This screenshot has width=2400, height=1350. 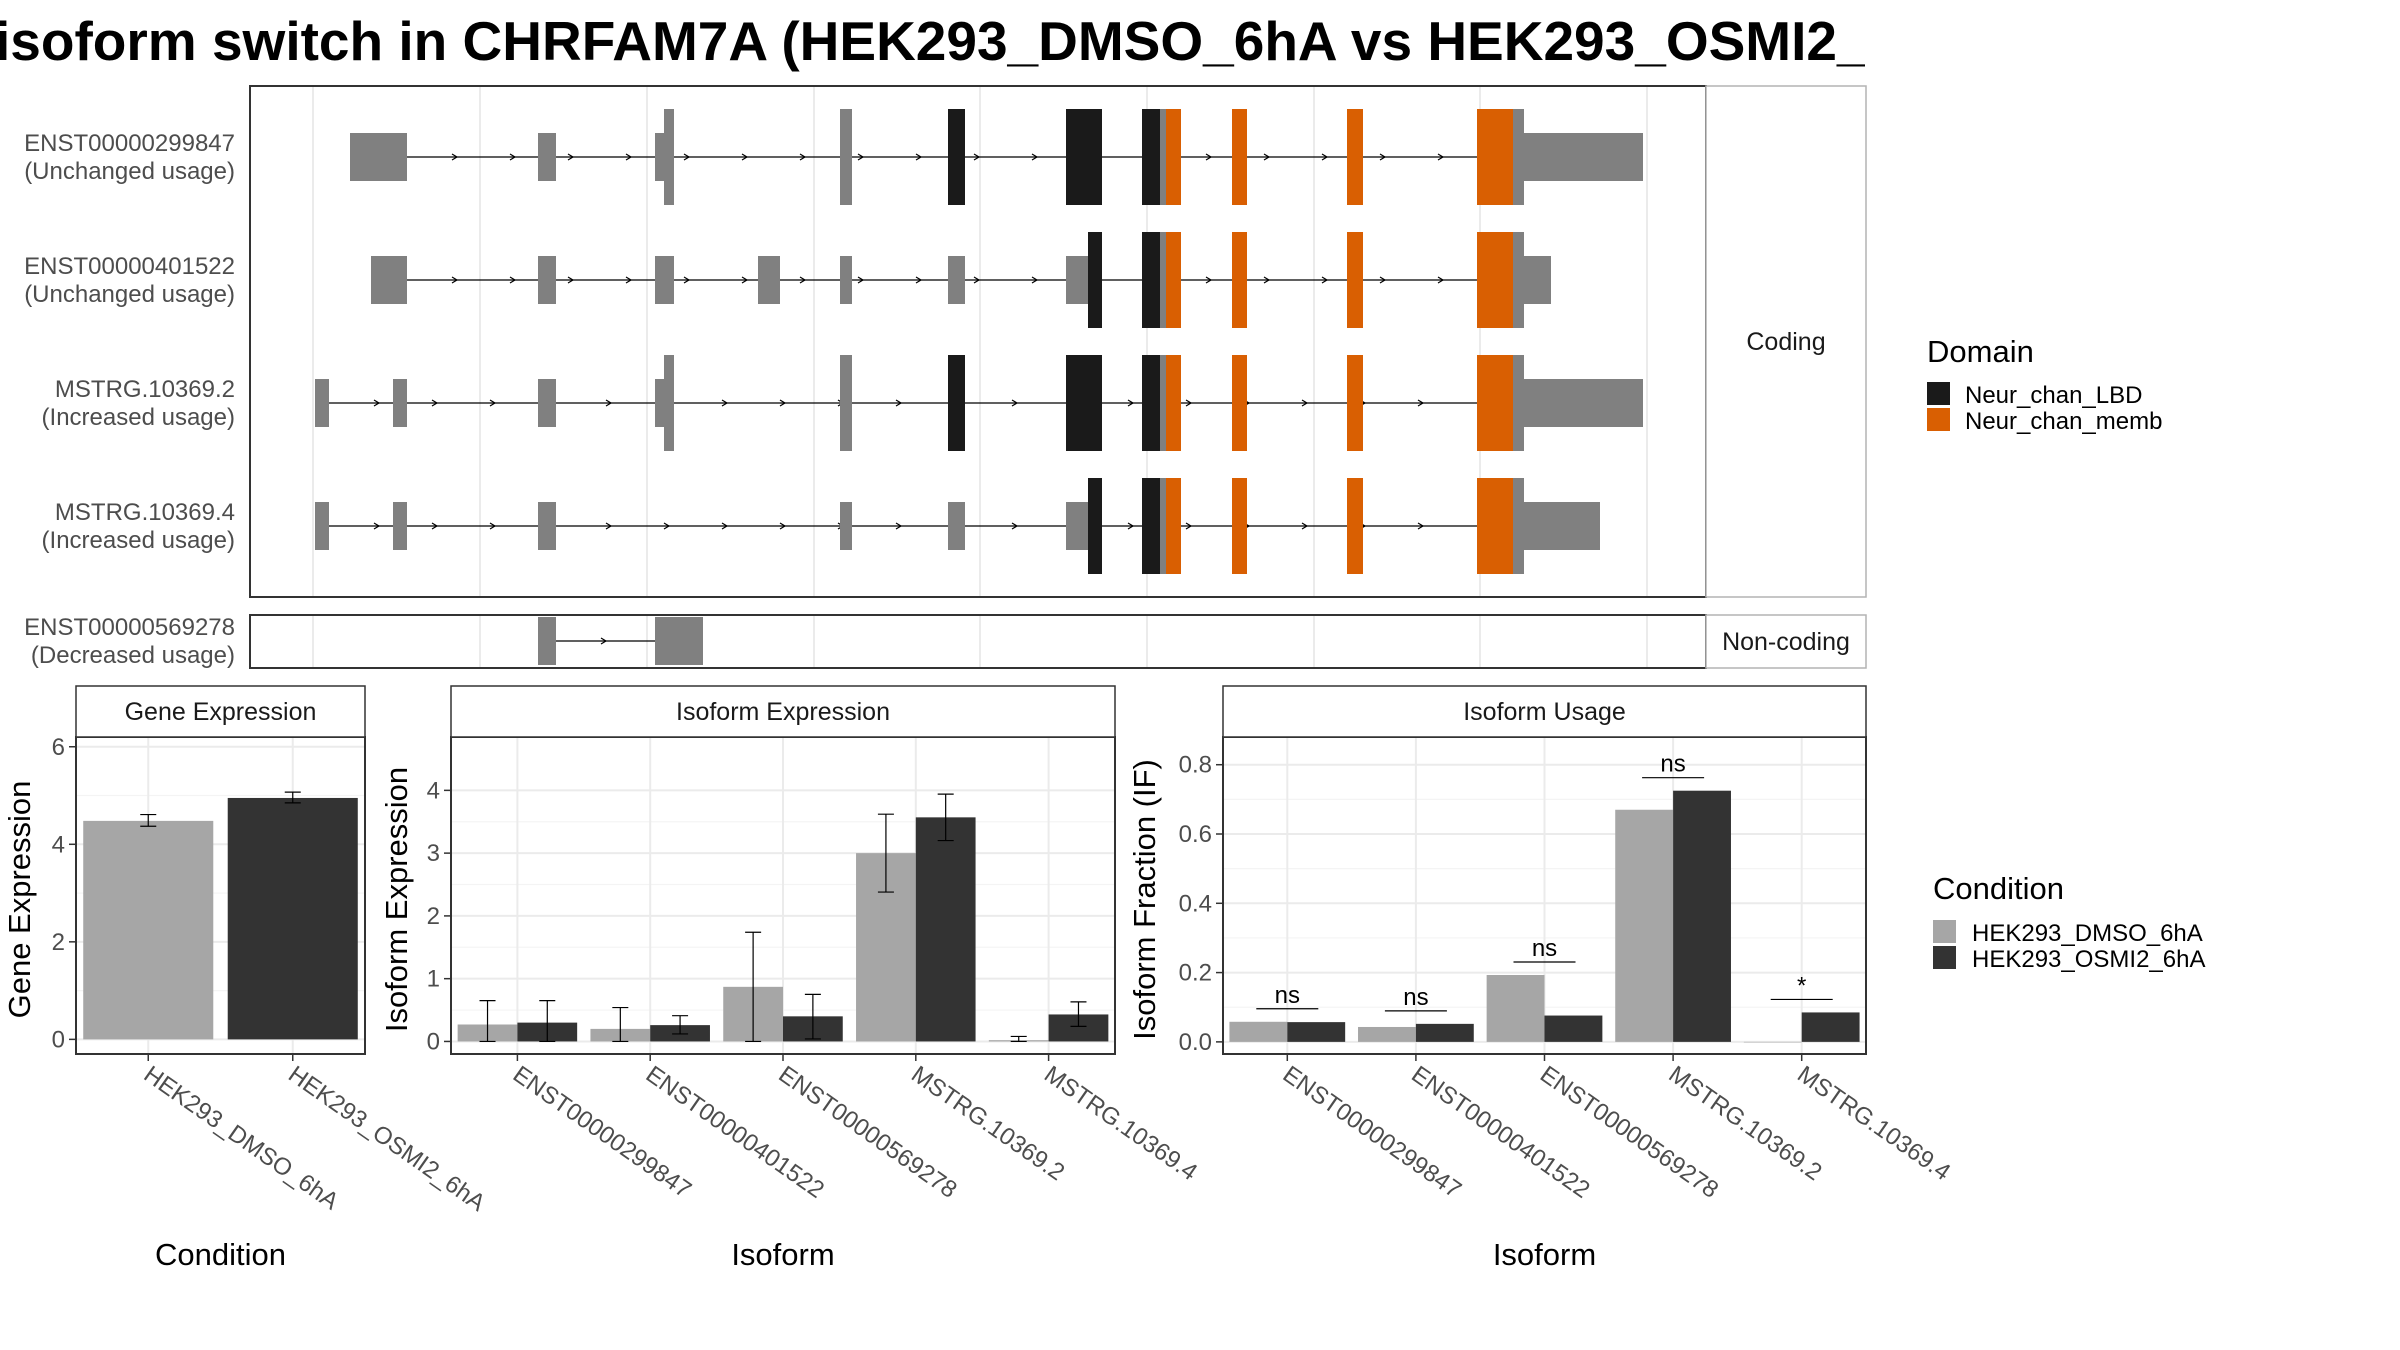 What do you see at coordinates (396, 899) in the screenshot?
I see `y-axis-title: Isoform Expression` at bounding box center [396, 899].